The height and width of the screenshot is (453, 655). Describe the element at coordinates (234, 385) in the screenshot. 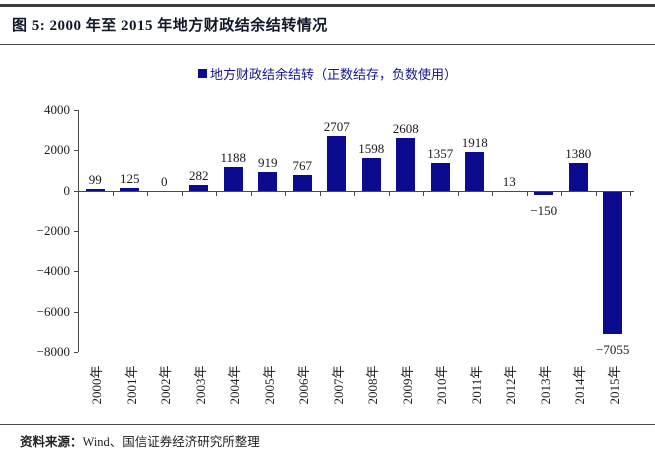

I see `x-axis-label: 2004年` at that location.